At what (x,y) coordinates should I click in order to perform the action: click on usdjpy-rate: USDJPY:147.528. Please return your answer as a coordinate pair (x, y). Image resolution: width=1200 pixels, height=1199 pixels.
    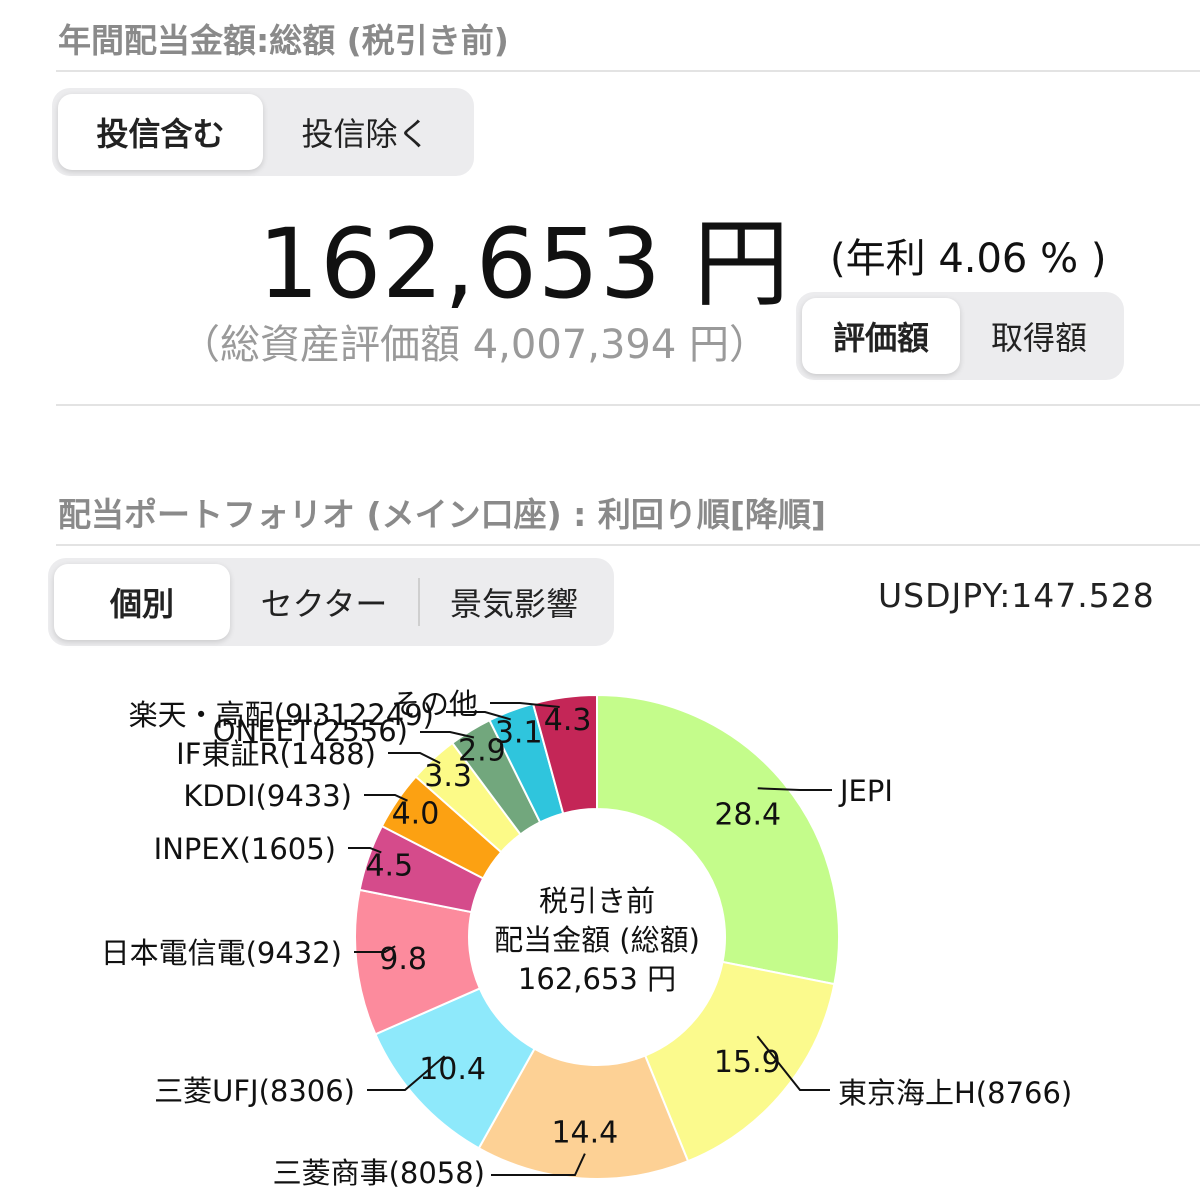
    Looking at the image, I should click on (1016, 595).